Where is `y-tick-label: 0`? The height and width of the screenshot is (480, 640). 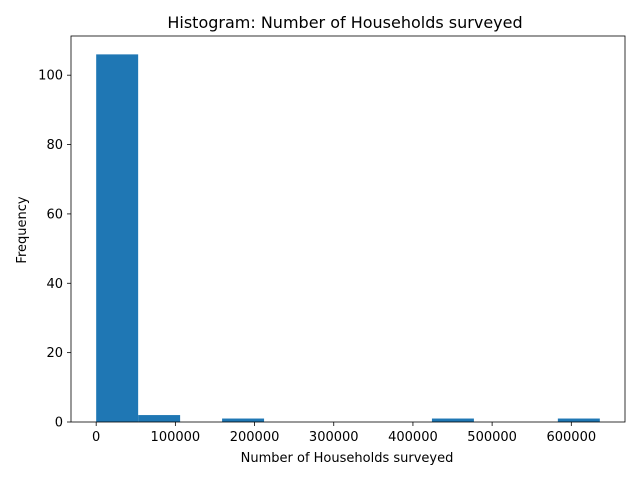 y-tick-label: 0 is located at coordinates (59, 423).